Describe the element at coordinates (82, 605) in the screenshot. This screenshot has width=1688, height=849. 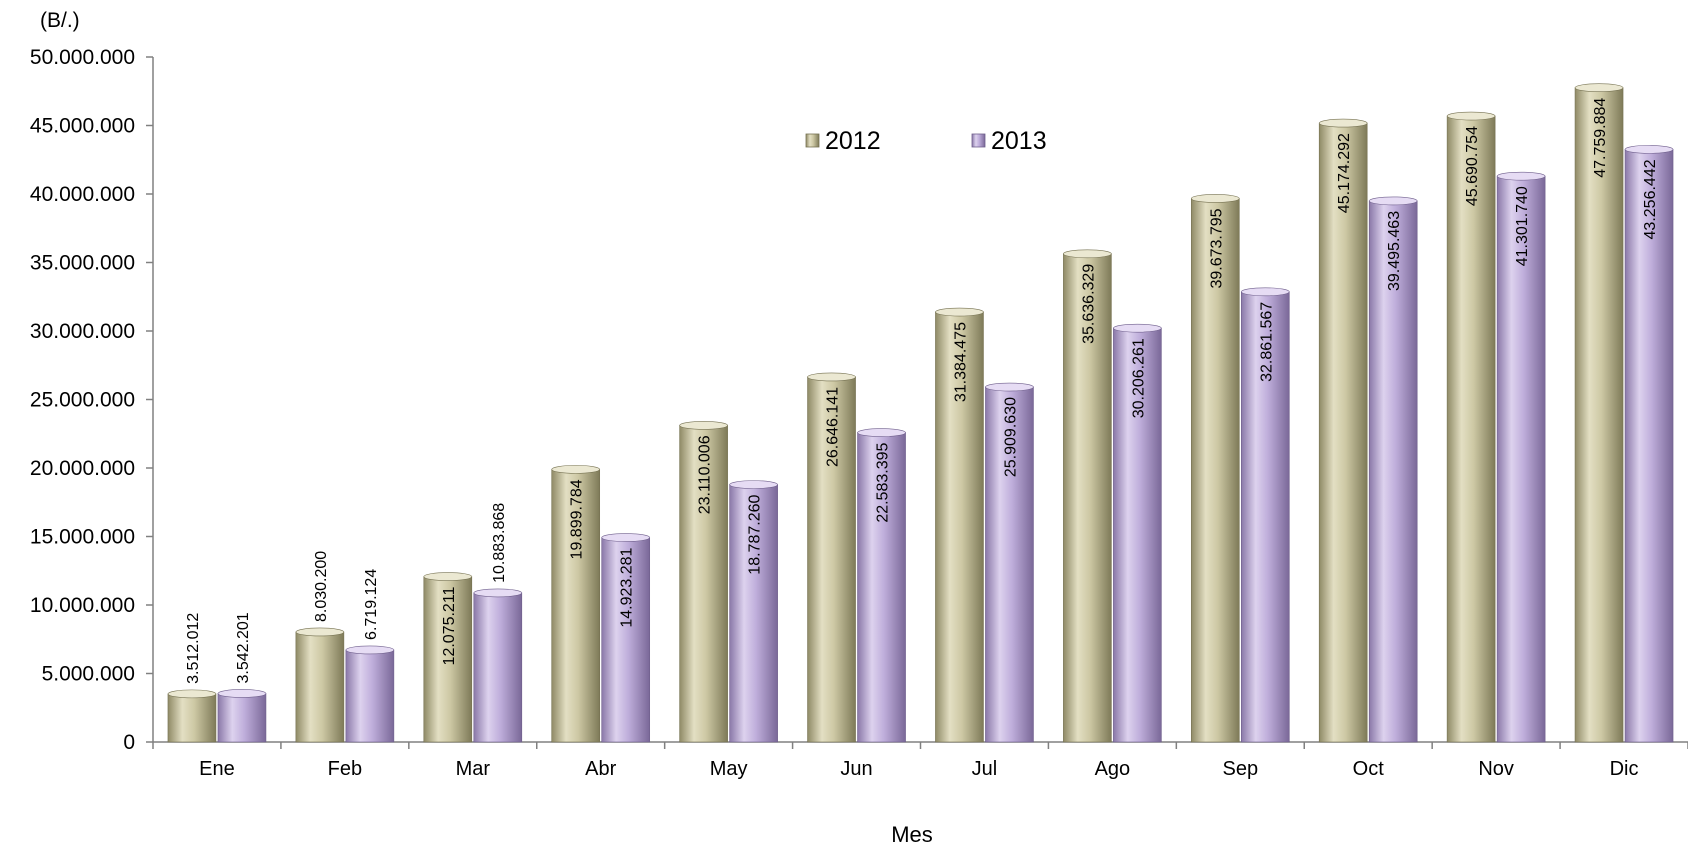
I see `y-tick-label: 10.000.000` at that location.